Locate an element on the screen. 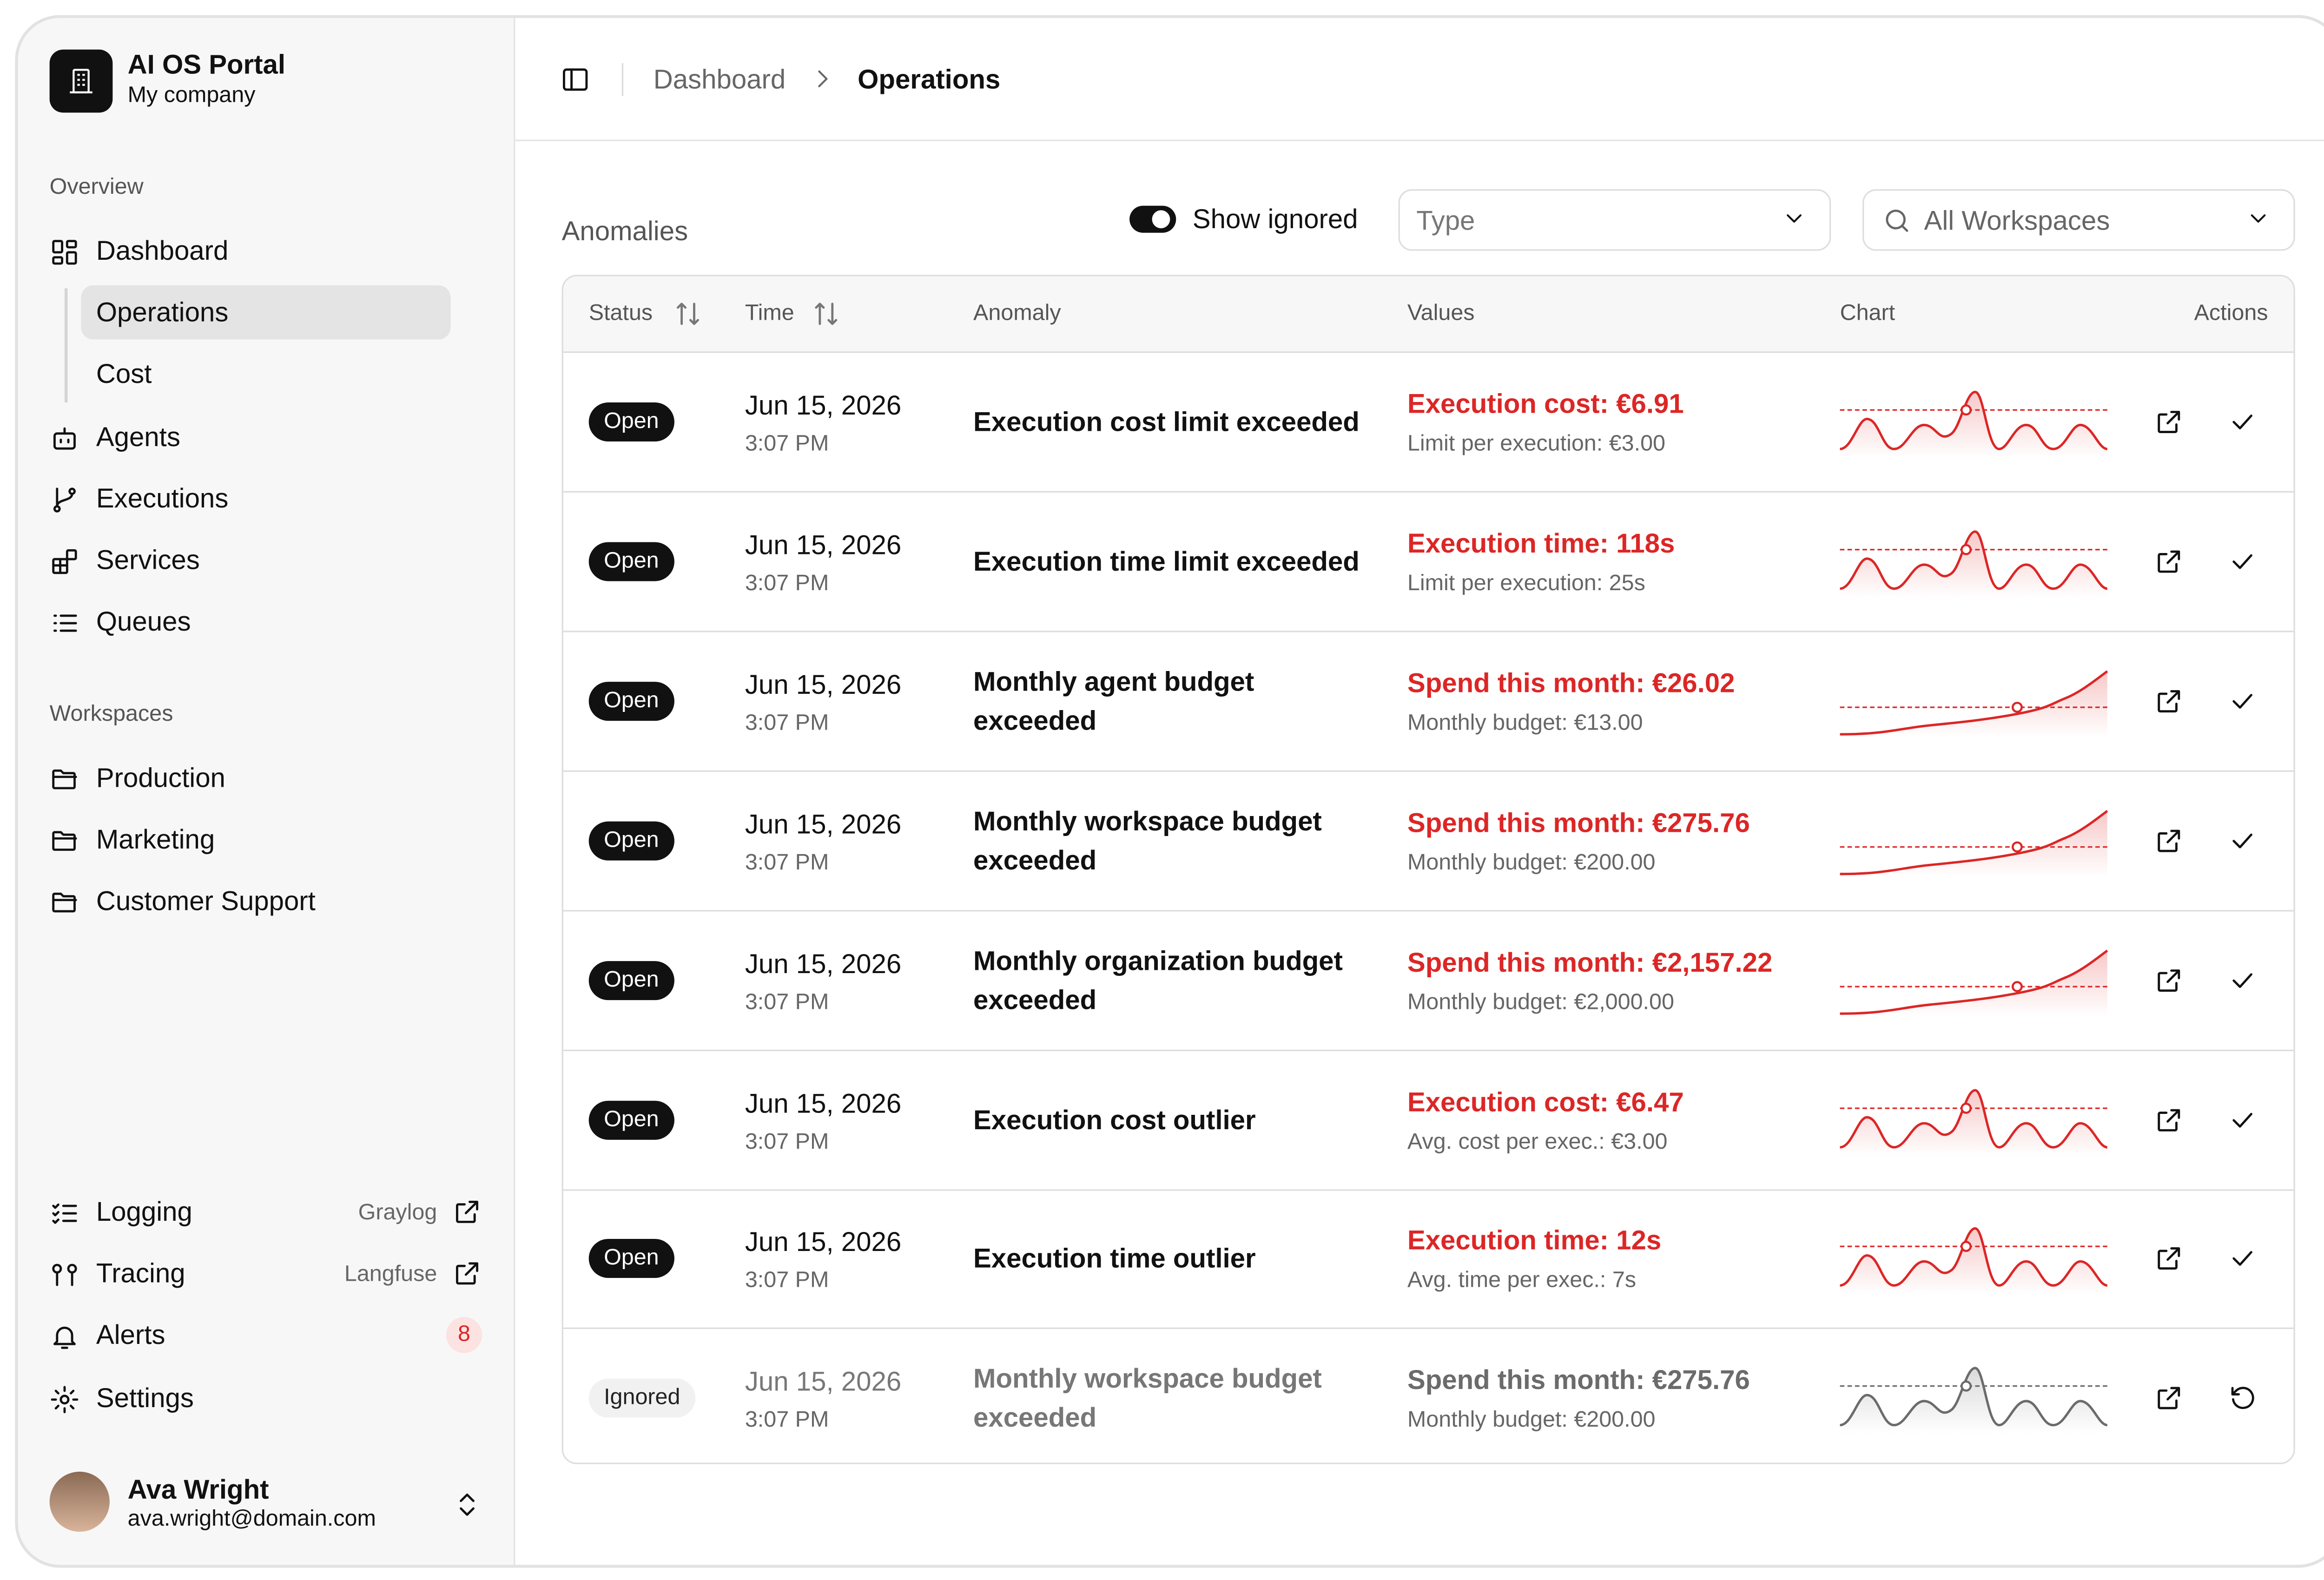 This screenshot has height=1580, width=2324. value: Execution time: 118s is located at coordinates (1541, 543).